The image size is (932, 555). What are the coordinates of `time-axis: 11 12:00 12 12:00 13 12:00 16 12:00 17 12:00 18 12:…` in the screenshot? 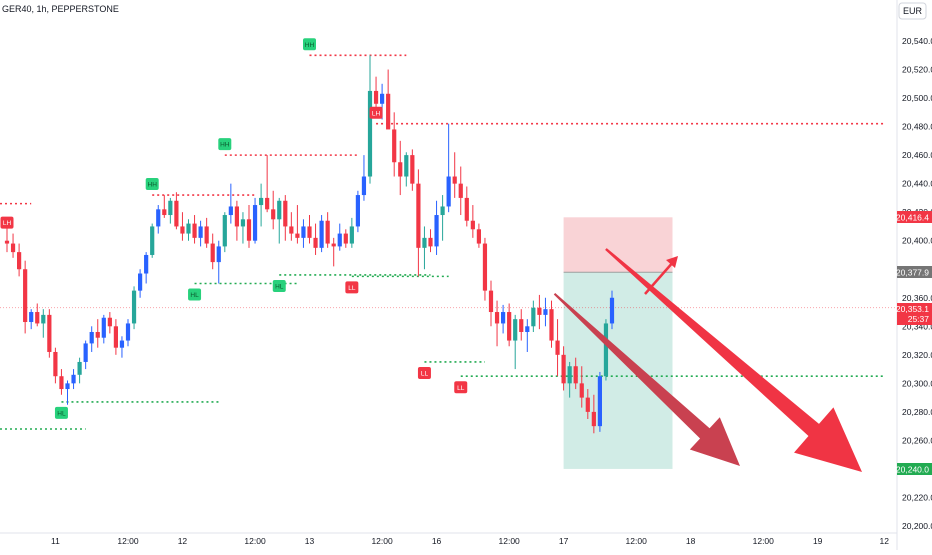 It's located at (470, 541).